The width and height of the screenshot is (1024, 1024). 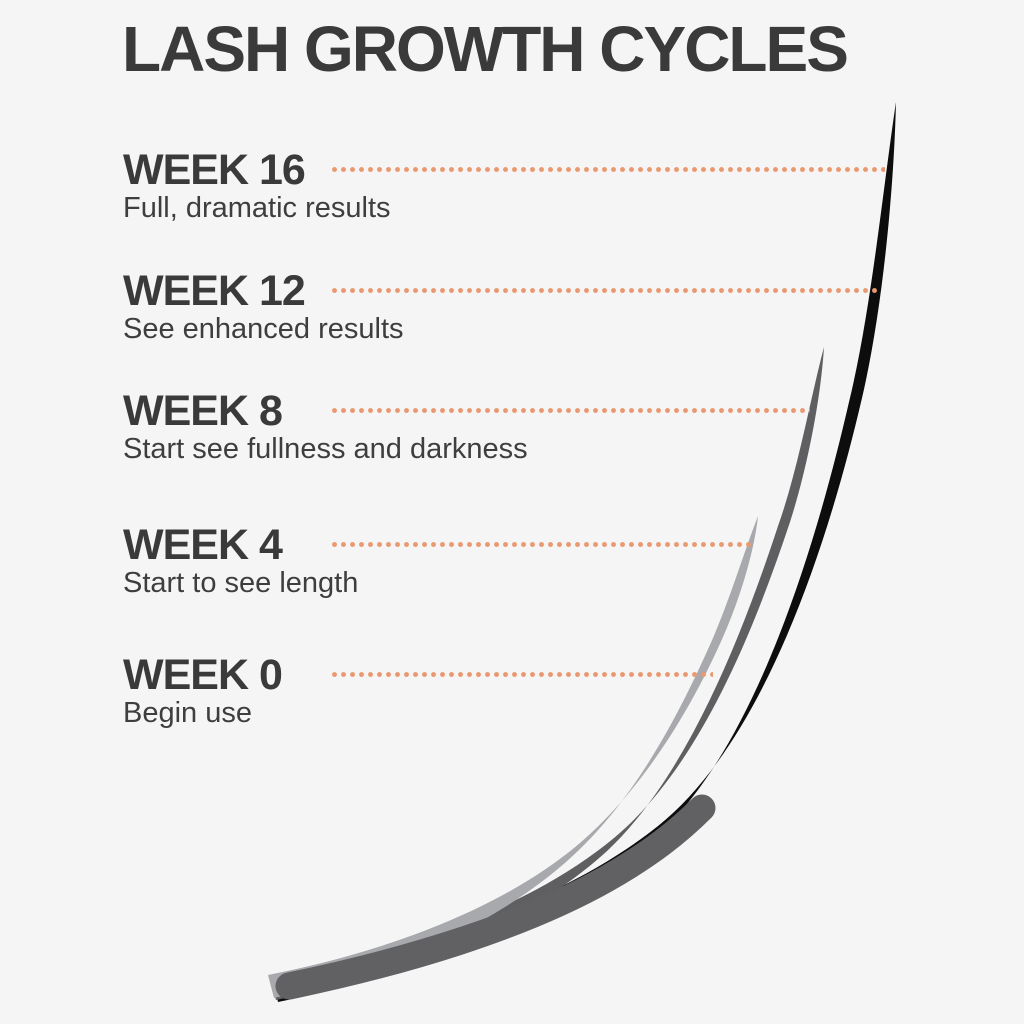 I want to click on week-row-12: WEEK 12 See enhanced results, so click(x=512, y=312).